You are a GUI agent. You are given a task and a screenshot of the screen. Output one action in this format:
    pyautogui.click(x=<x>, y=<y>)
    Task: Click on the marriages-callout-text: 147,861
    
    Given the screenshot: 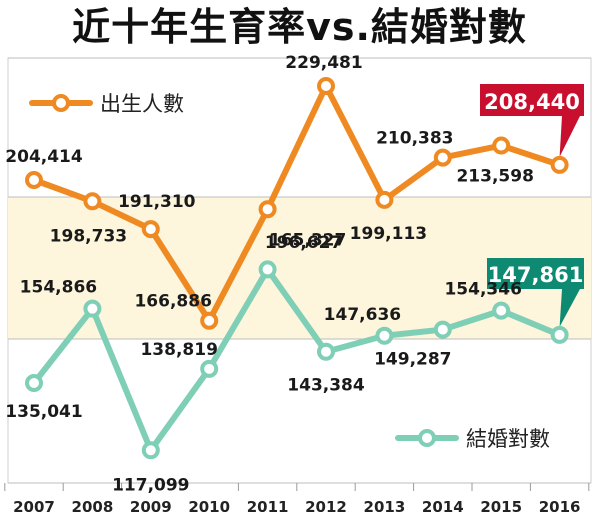 What is the action you would take?
    pyautogui.click(x=536, y=275)
    